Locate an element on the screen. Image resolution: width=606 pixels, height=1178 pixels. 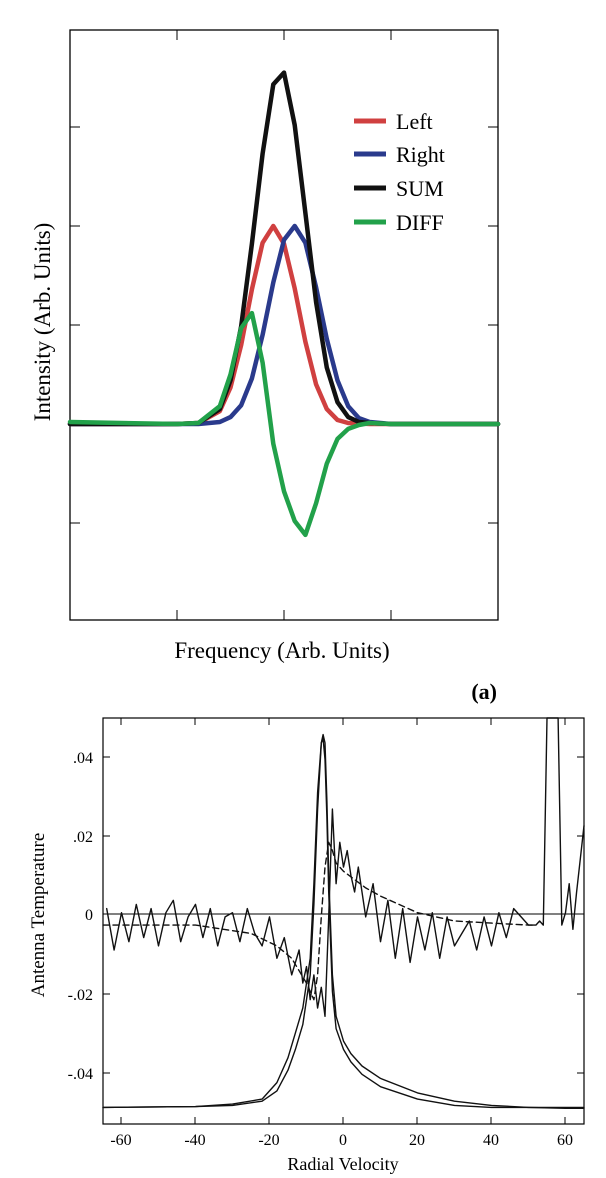
panel-a-legend: Left Right SUM DIFF is located at coordinates (399, 172).